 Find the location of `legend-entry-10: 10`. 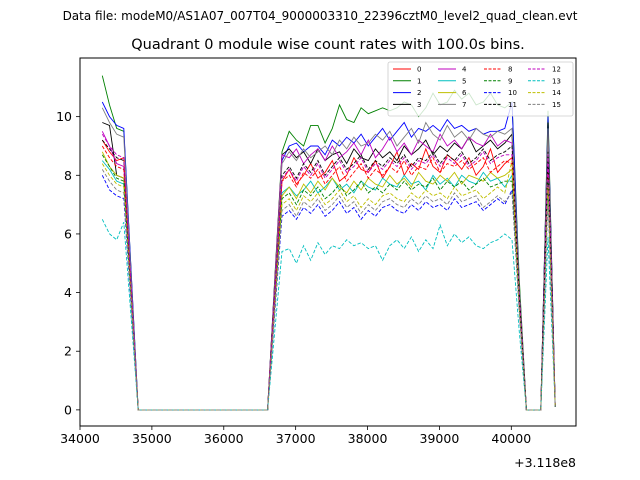

legend-entry-10: 10 is located at coordinates (500, 93).